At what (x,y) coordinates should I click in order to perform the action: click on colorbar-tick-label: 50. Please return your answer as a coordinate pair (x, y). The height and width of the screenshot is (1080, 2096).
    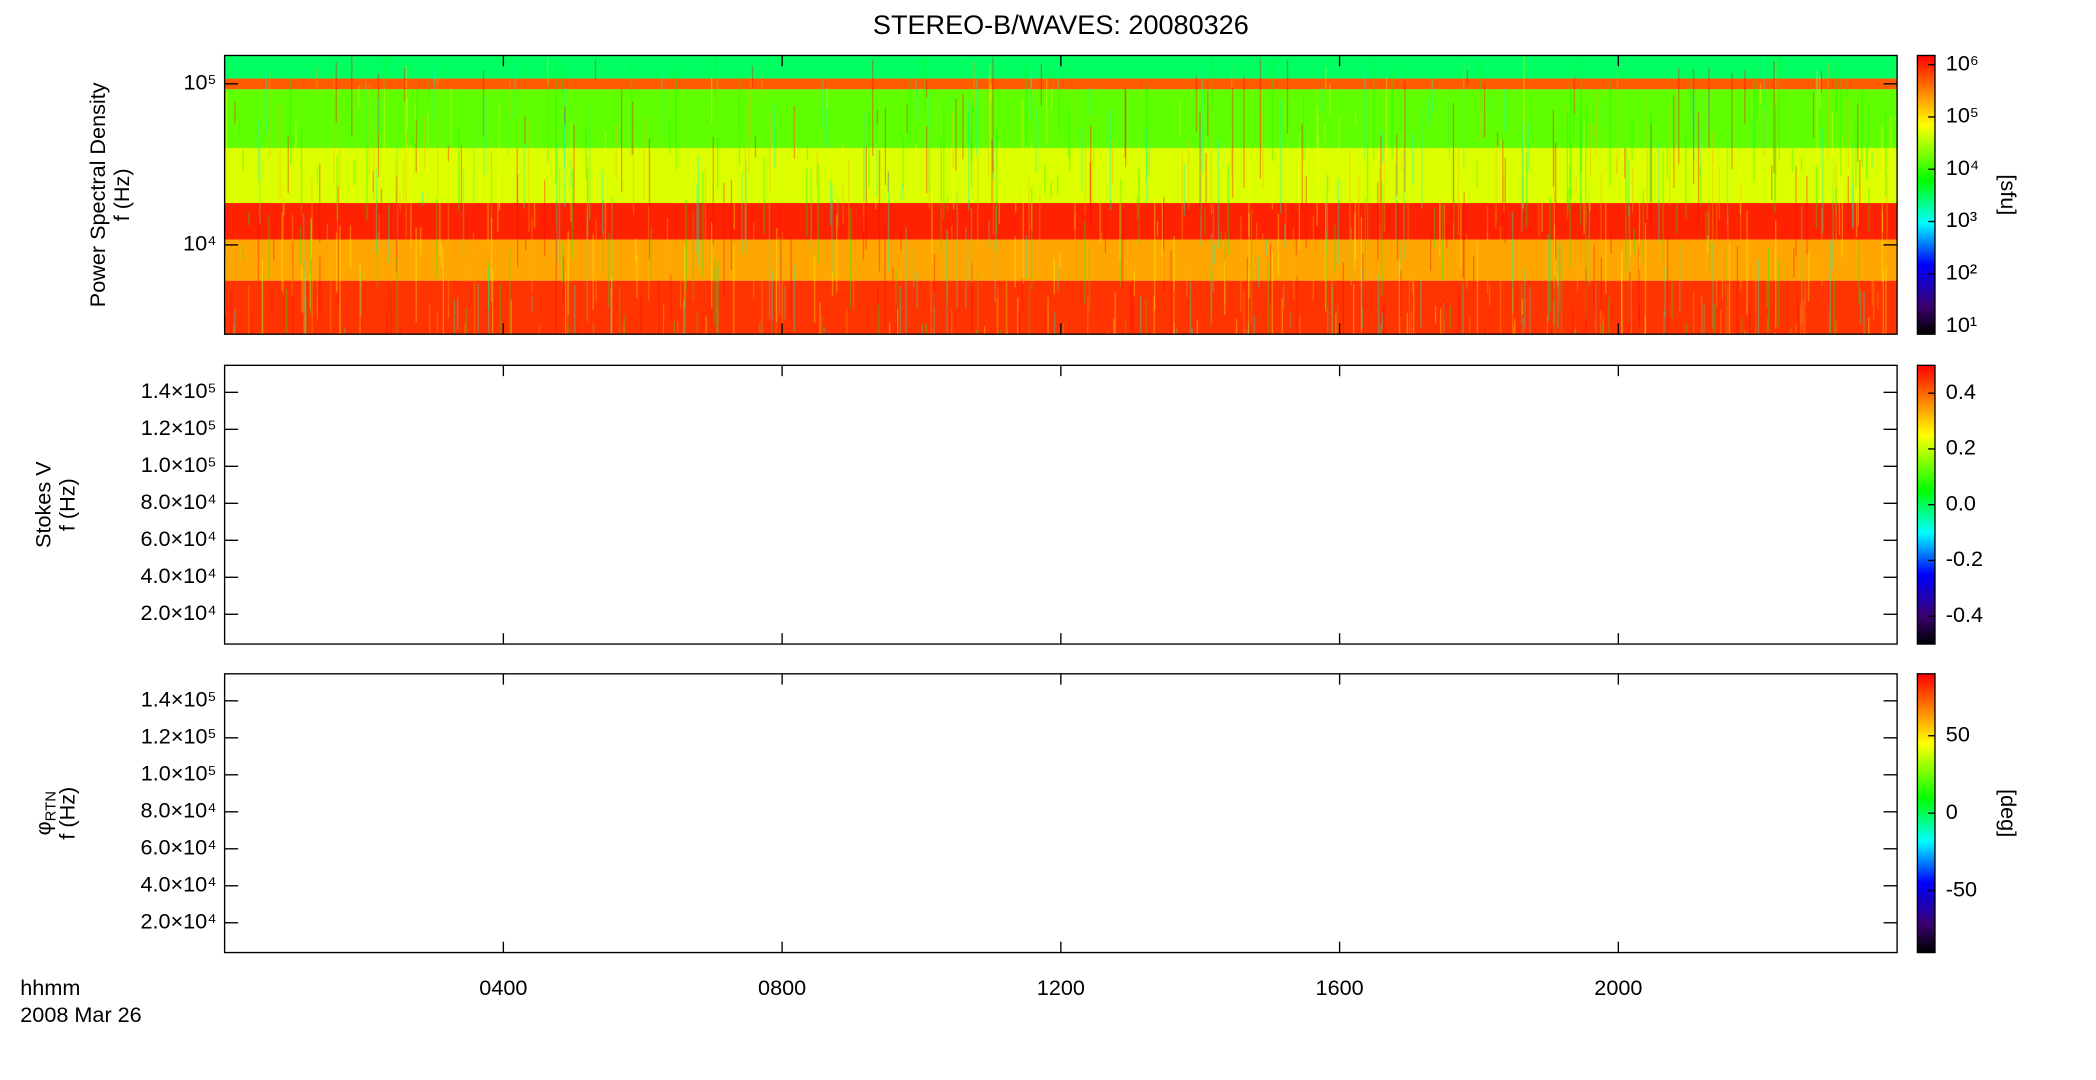
    Looking at the image, I should click on (1958, 733).